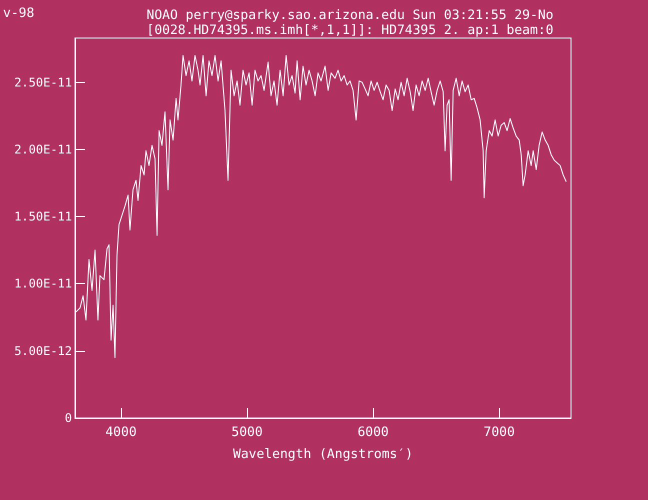 The width and height of the screenshot is (648, 500). What do you see at coordinates (499, 432) in the screenshot?
I see `x-tick-label: 7000` at bounding box center [499, 432].